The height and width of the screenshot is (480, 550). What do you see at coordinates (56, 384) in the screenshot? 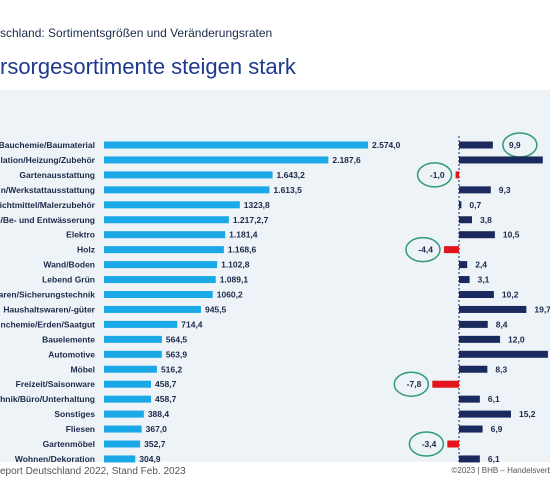
I see `category-label: Freizeit/Saisonware` at bounding box center [56, 384].